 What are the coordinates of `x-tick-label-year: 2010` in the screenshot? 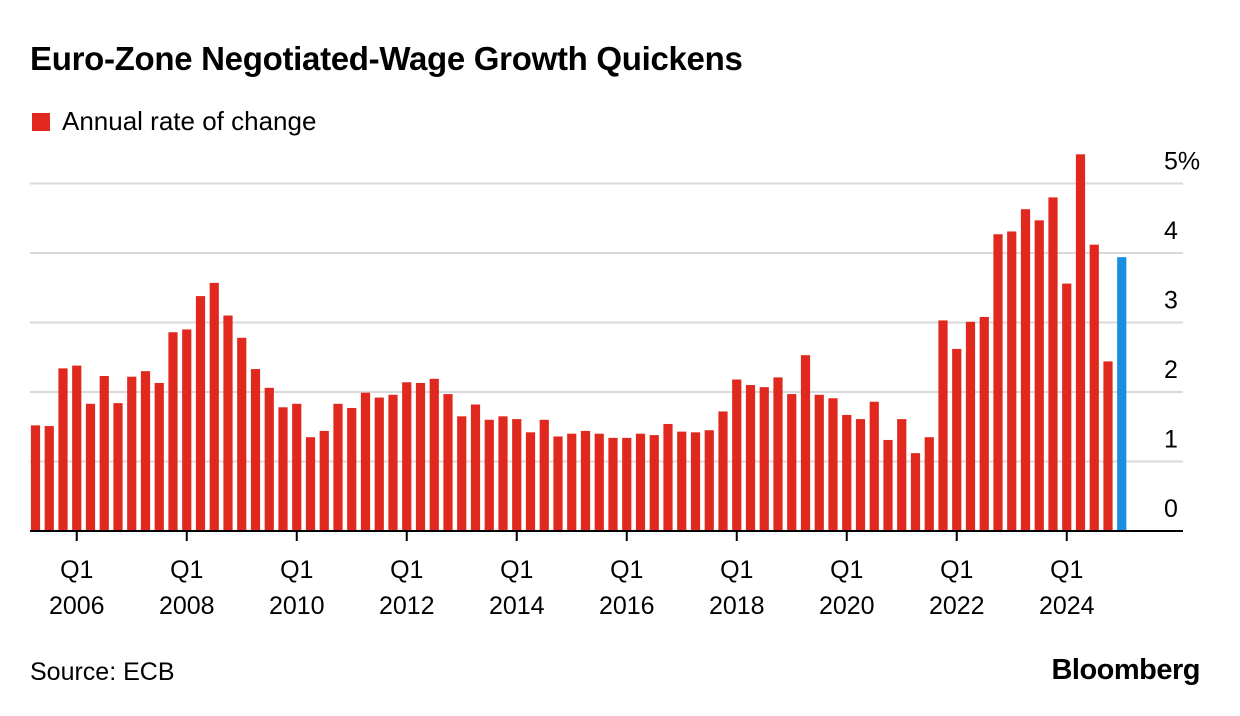 It's located at (297, 606).